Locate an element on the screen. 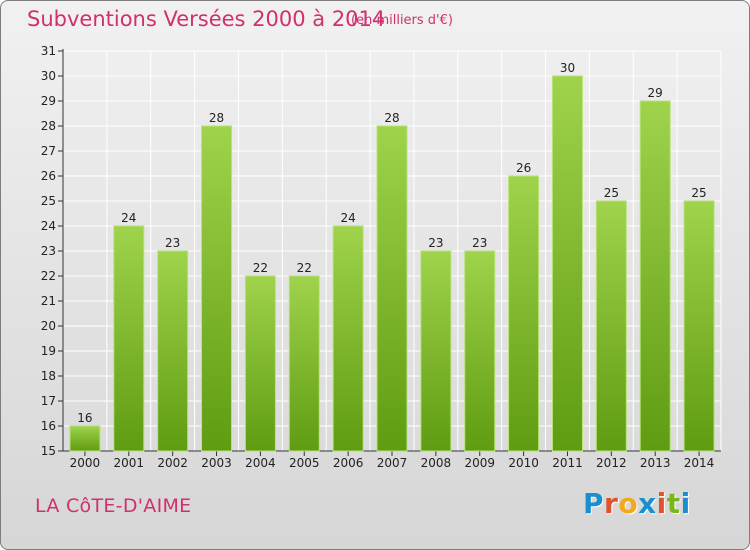 This screenshot has height=550, width=750. logo-letter: P is located at coordinates (594, 503).